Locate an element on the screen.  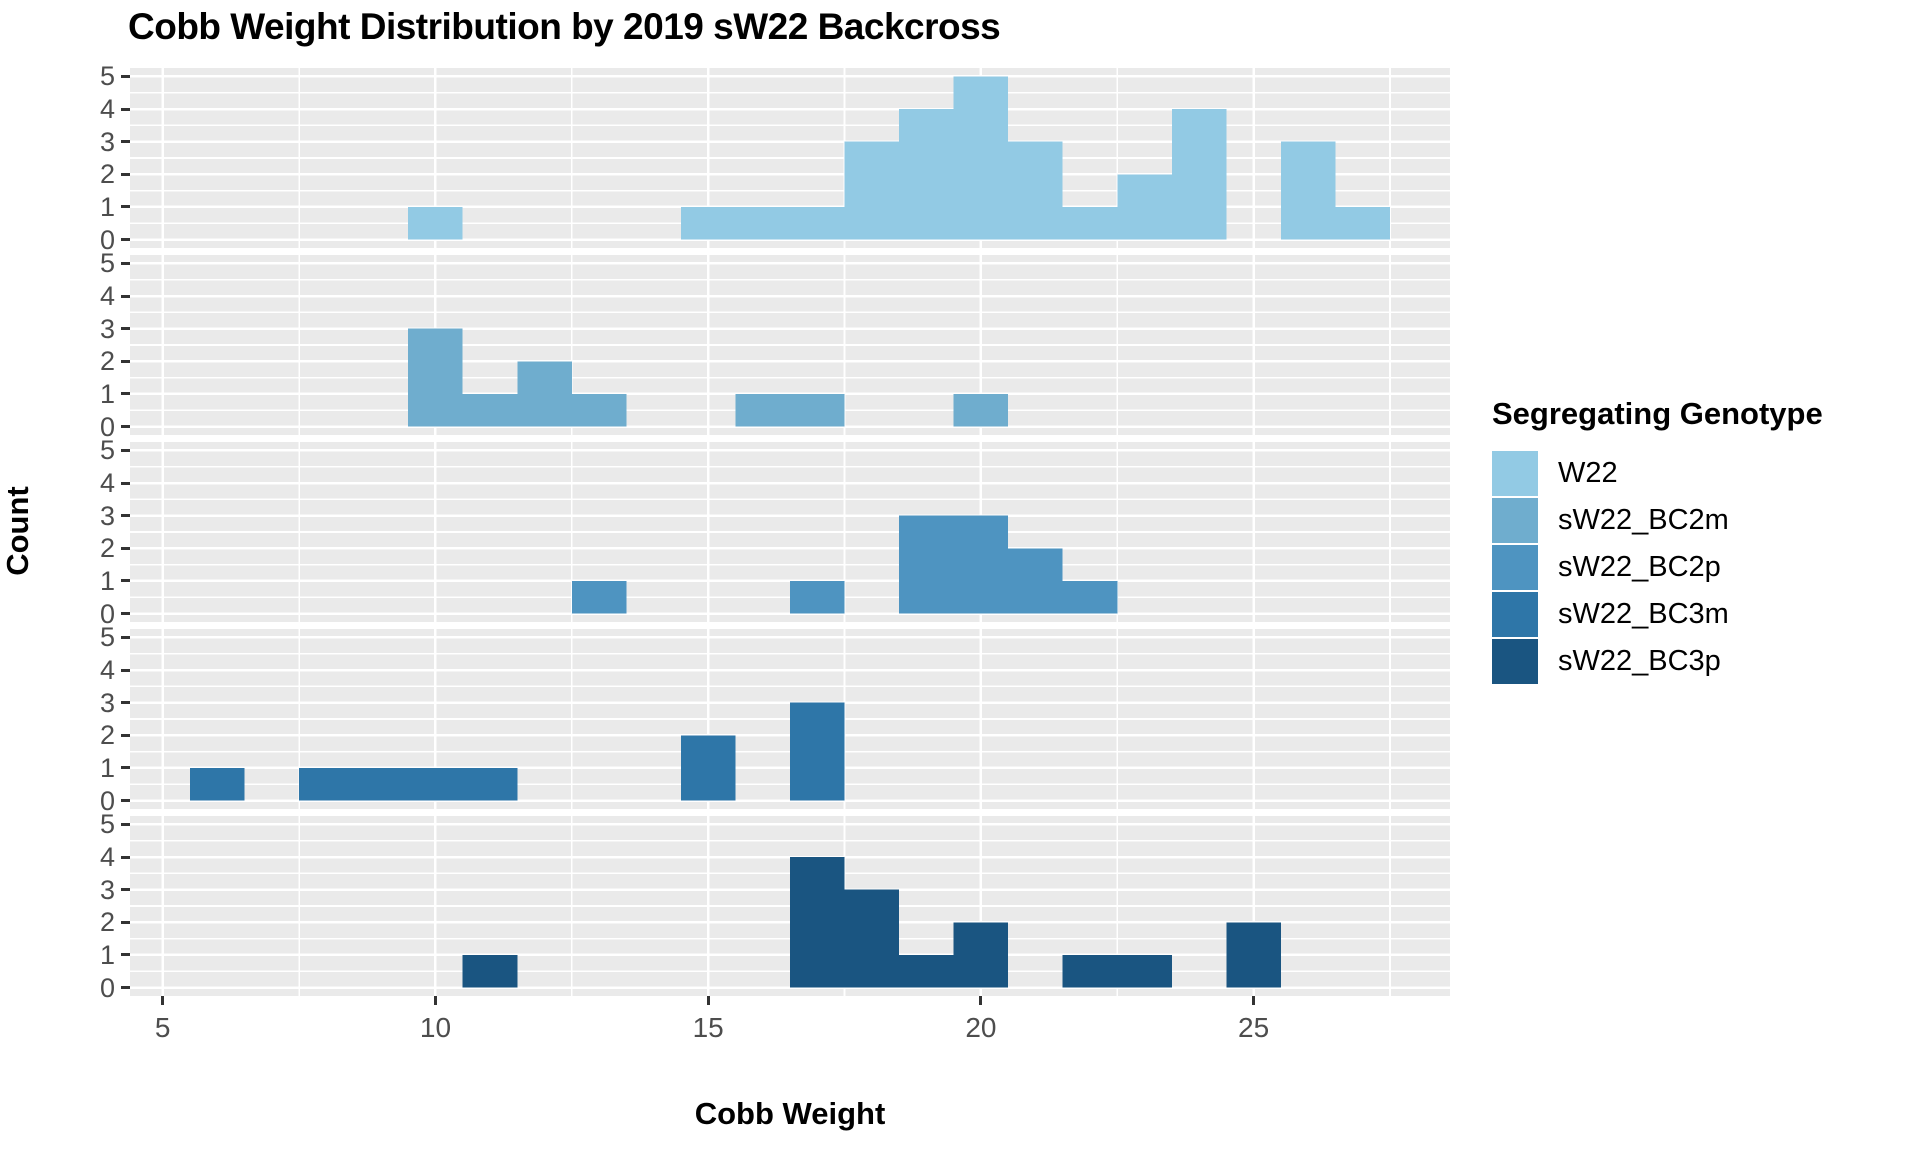
x-tick-label: 20 is located at coordinates (981, 1027).